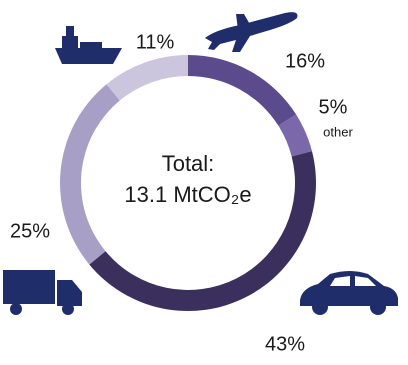  What do you see at coordinates (338, 131) in the screenshot?
I see `category-label: other` at bounding box center [338, 131].